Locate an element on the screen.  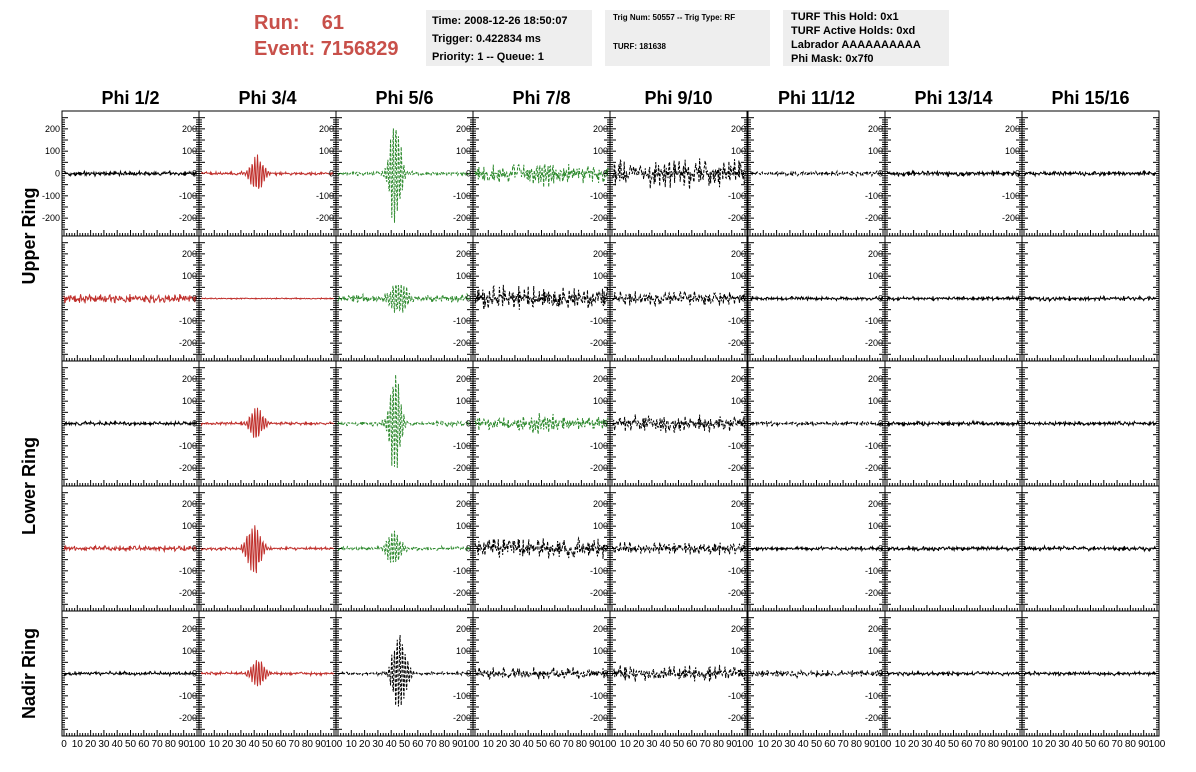
waveform-r4-c3 is located at coordinates (404, 546).